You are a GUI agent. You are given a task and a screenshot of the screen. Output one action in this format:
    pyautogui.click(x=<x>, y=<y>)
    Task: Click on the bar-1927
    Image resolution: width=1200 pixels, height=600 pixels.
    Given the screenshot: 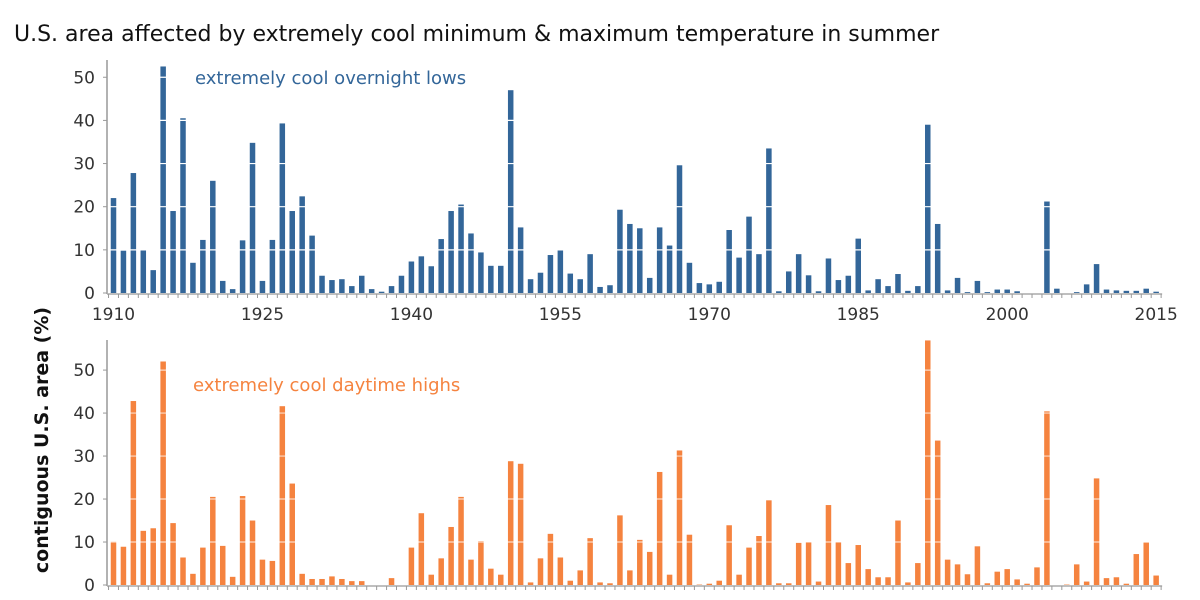 What is the action you would take?
    pyautogui.click(x=282, y=208)
    